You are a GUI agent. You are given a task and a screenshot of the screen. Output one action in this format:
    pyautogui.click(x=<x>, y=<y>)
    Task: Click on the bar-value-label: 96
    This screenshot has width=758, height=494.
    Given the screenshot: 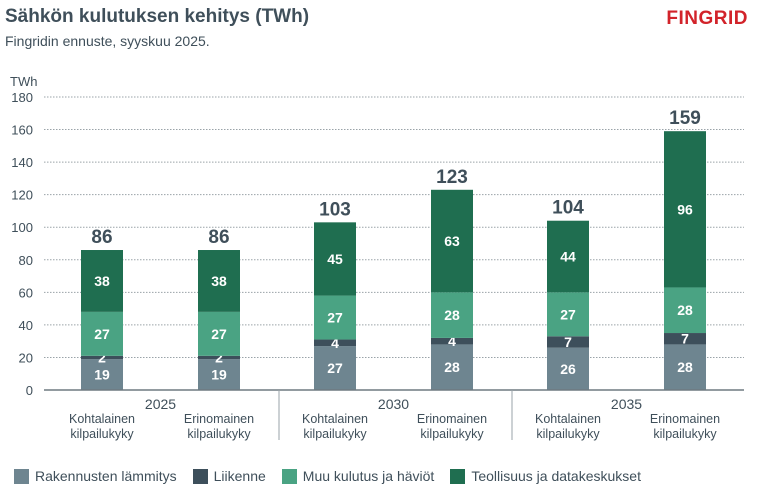 What is the action you would take?
    pyautogui.click(x=685, y=209)
    